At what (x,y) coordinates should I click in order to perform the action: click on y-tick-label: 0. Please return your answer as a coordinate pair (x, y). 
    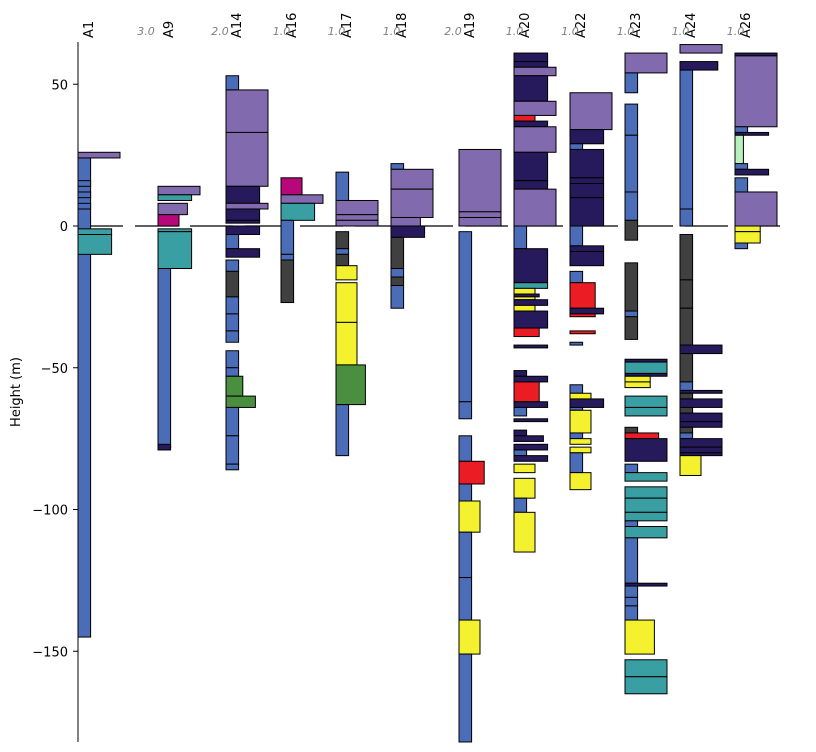
    Looking at the image, I should click on (64, 227).